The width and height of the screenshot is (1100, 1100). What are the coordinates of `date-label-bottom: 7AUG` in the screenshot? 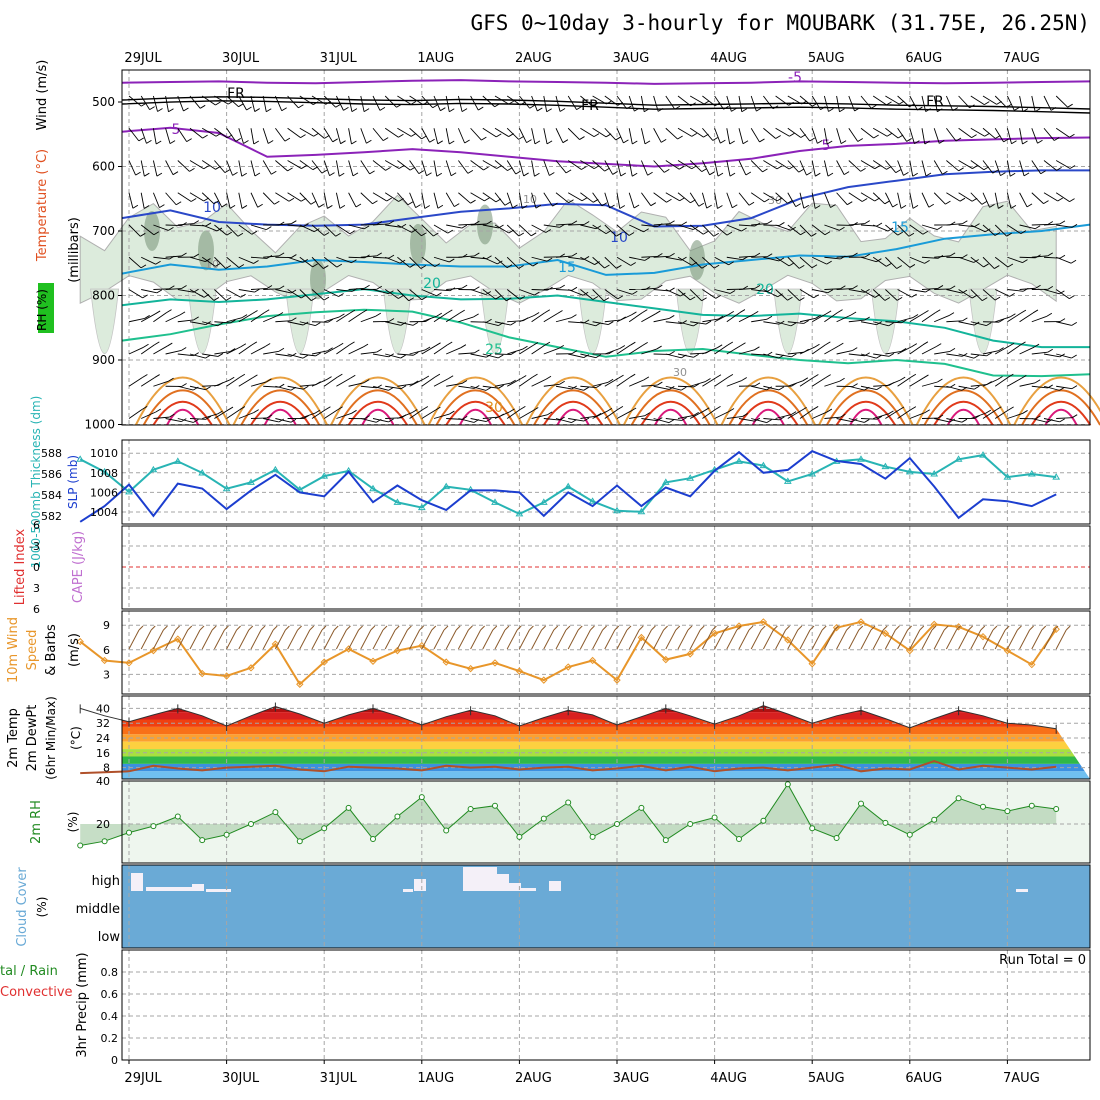 It's located at (1021, 1078).